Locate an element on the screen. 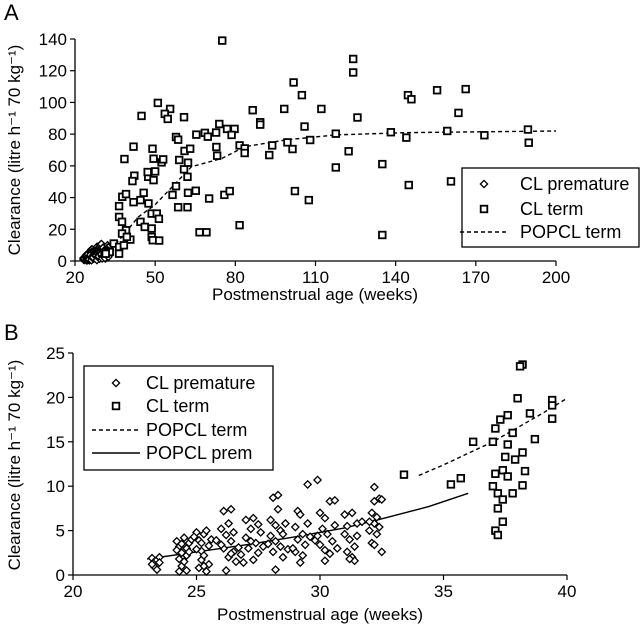 This screenshot has width=640, height=626. panel-b-x-tick-label: 35 is located at coordinates (443, 591).